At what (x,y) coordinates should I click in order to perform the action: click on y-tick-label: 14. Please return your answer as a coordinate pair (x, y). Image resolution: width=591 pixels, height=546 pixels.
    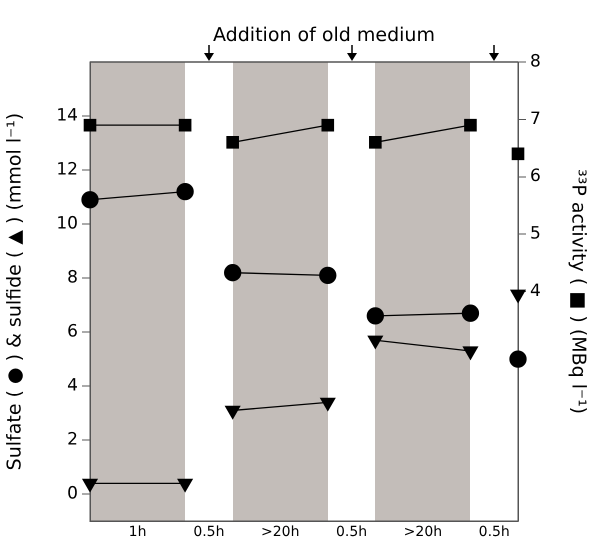
    Looking at the image, I should click on (67, 115).